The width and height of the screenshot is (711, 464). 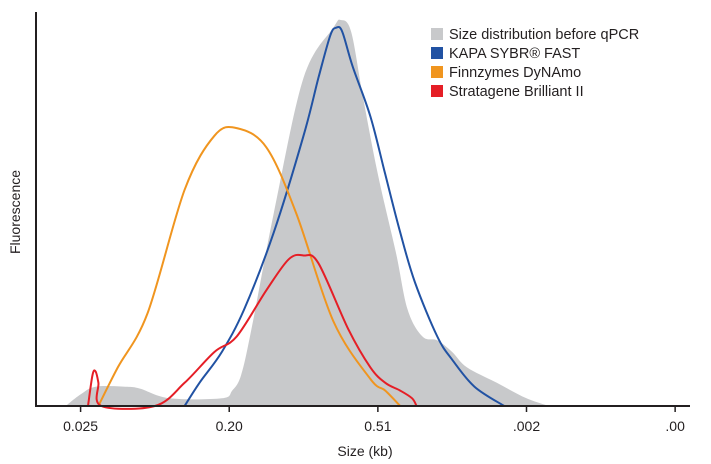 What do you see at coordinates (15, 212) in the screenshot?
I see `y-axis-title: Fluorescence` at bounding box center [15, 212].